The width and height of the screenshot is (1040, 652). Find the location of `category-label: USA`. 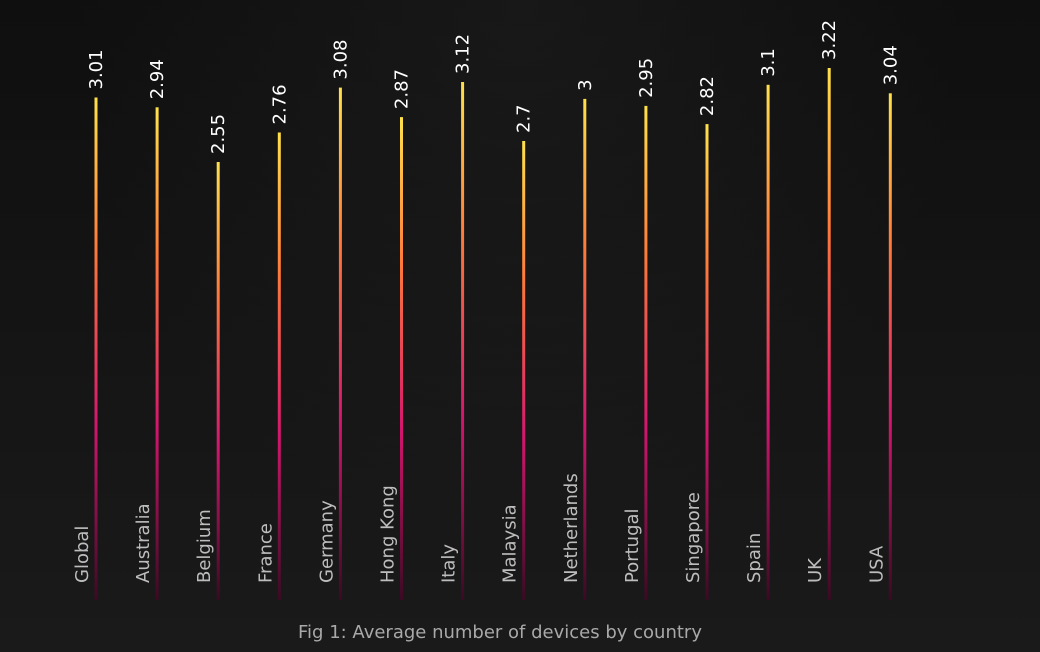

category-label: USA is located at coordinates (876, 564).